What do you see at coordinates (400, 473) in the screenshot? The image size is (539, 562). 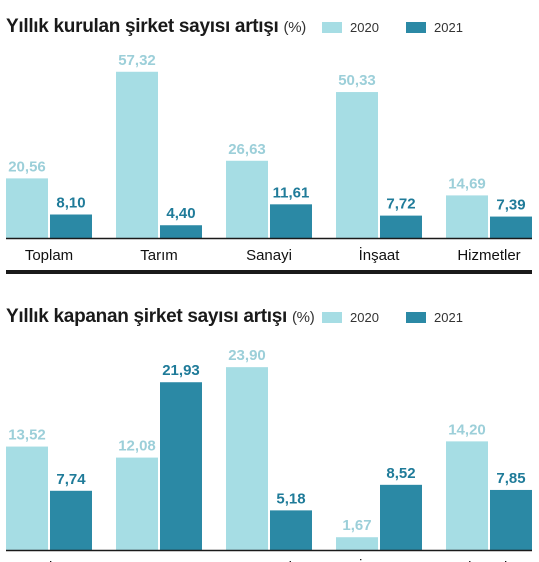 I see `data-label-2021-4: 8,52` at bounding box center [400, 473].